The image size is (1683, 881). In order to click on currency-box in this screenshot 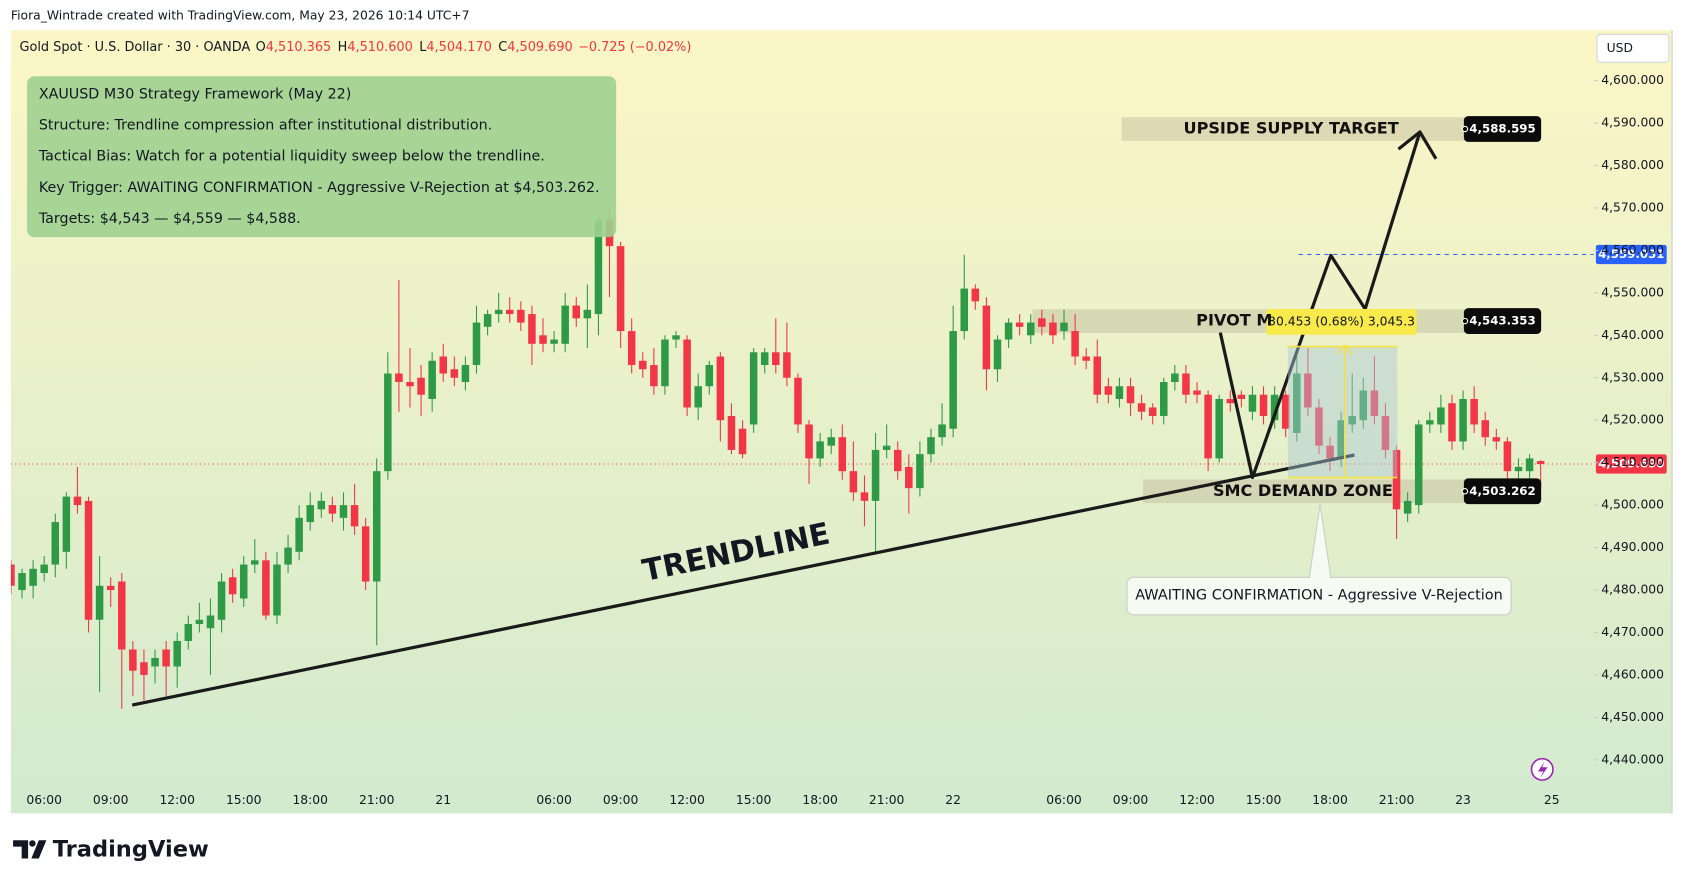, I will do `click(1633, 48)`.